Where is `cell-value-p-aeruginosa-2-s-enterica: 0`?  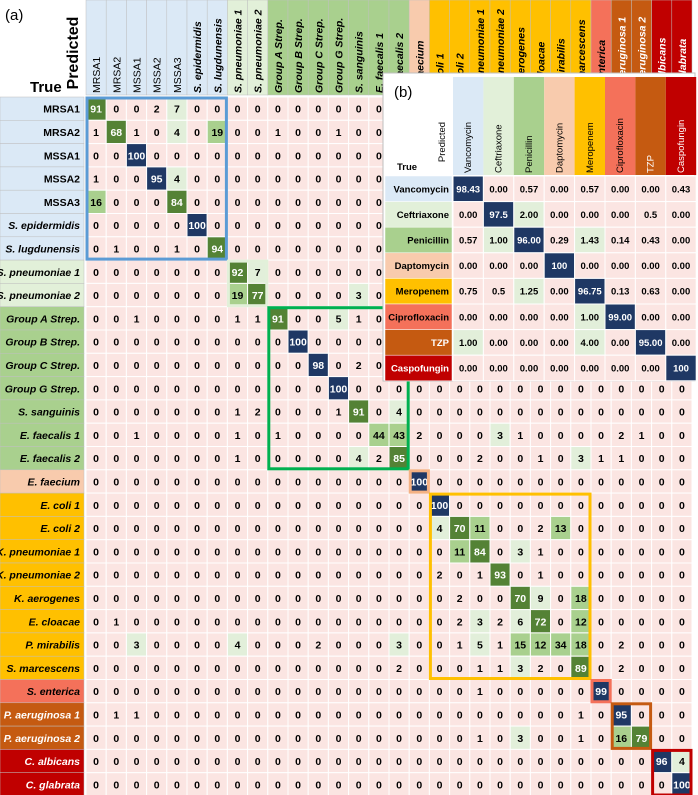 cell-value-p-aeruginosa-2-s-enterica: 0 is located at coordinates (601, 739).